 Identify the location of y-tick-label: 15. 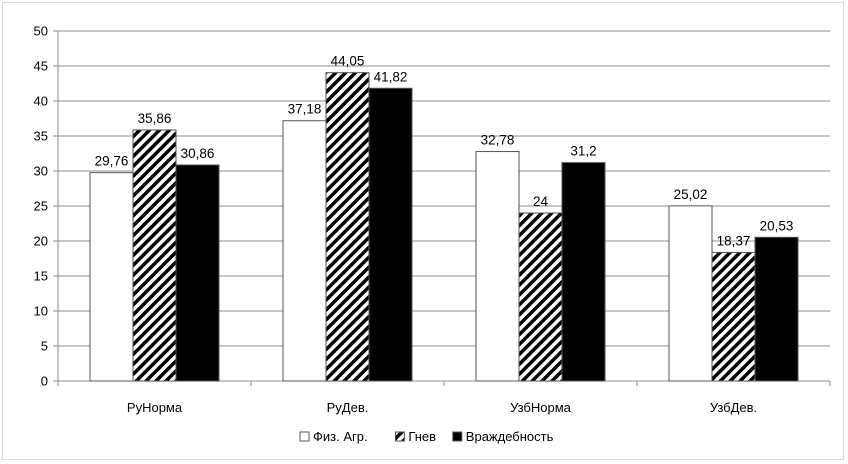
(41, 276).